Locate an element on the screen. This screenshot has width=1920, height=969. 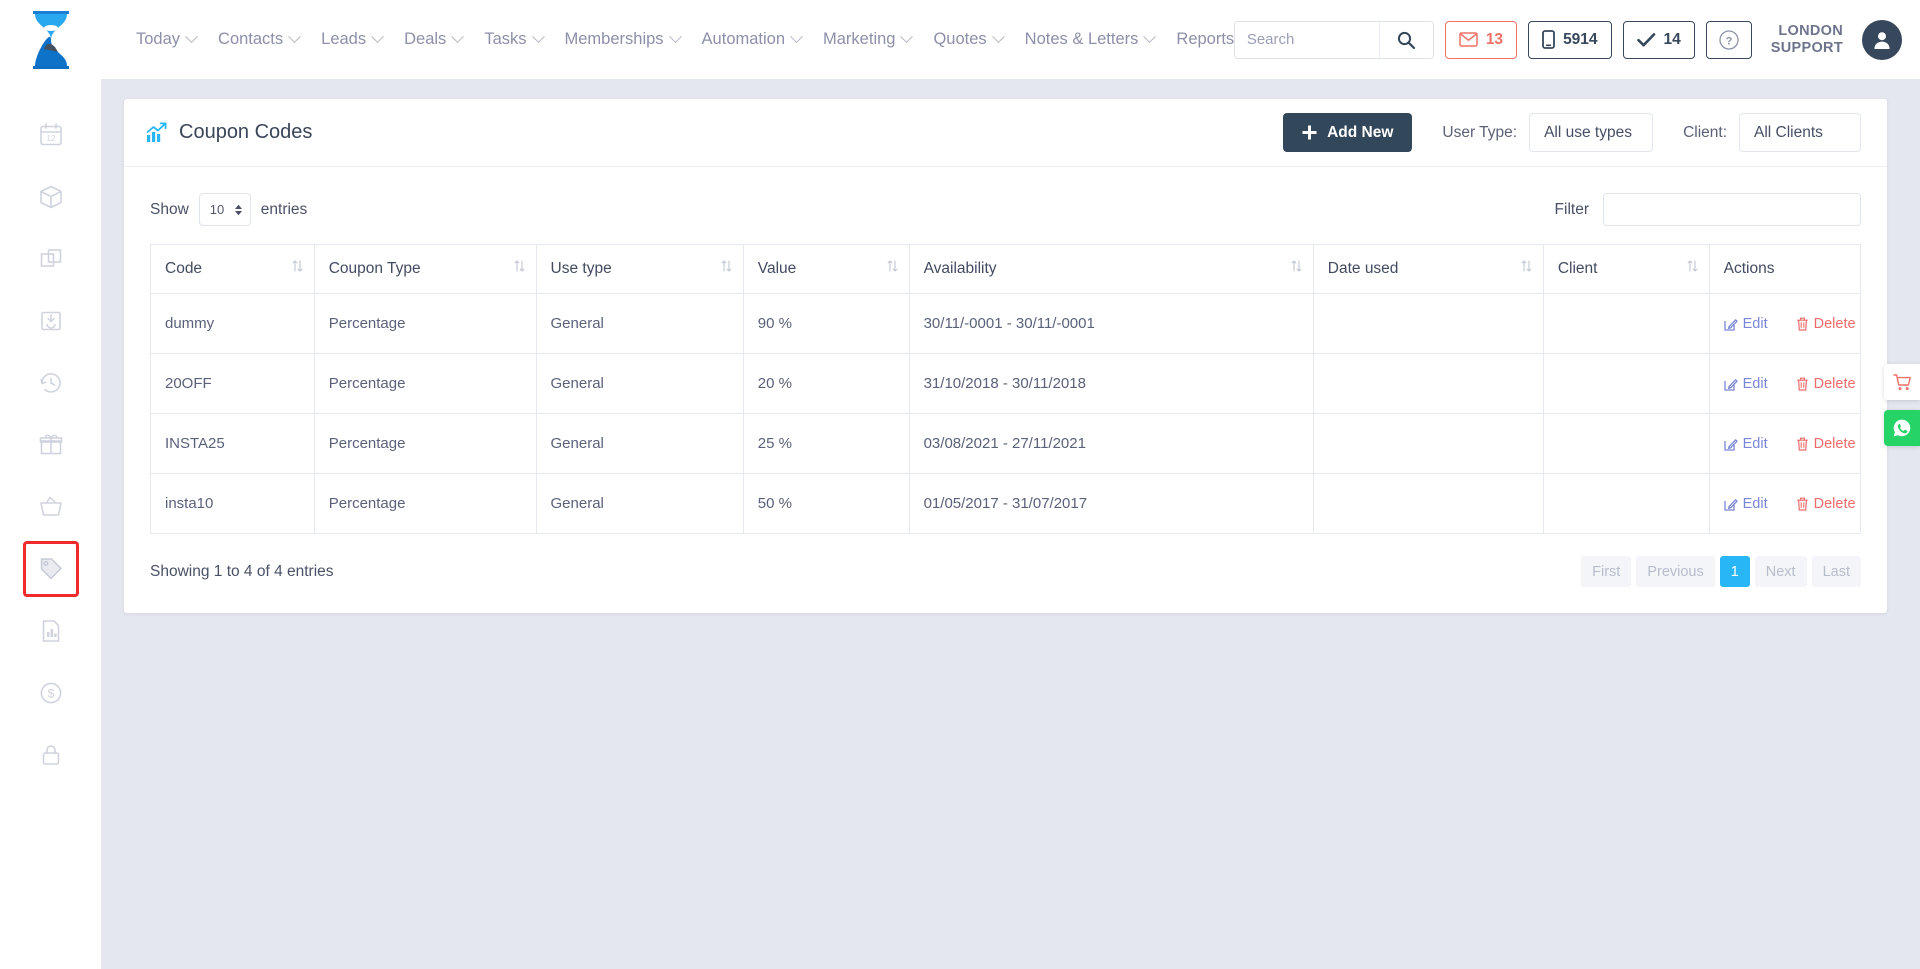
sidebar-item-products is located at coordinates (51, 197).